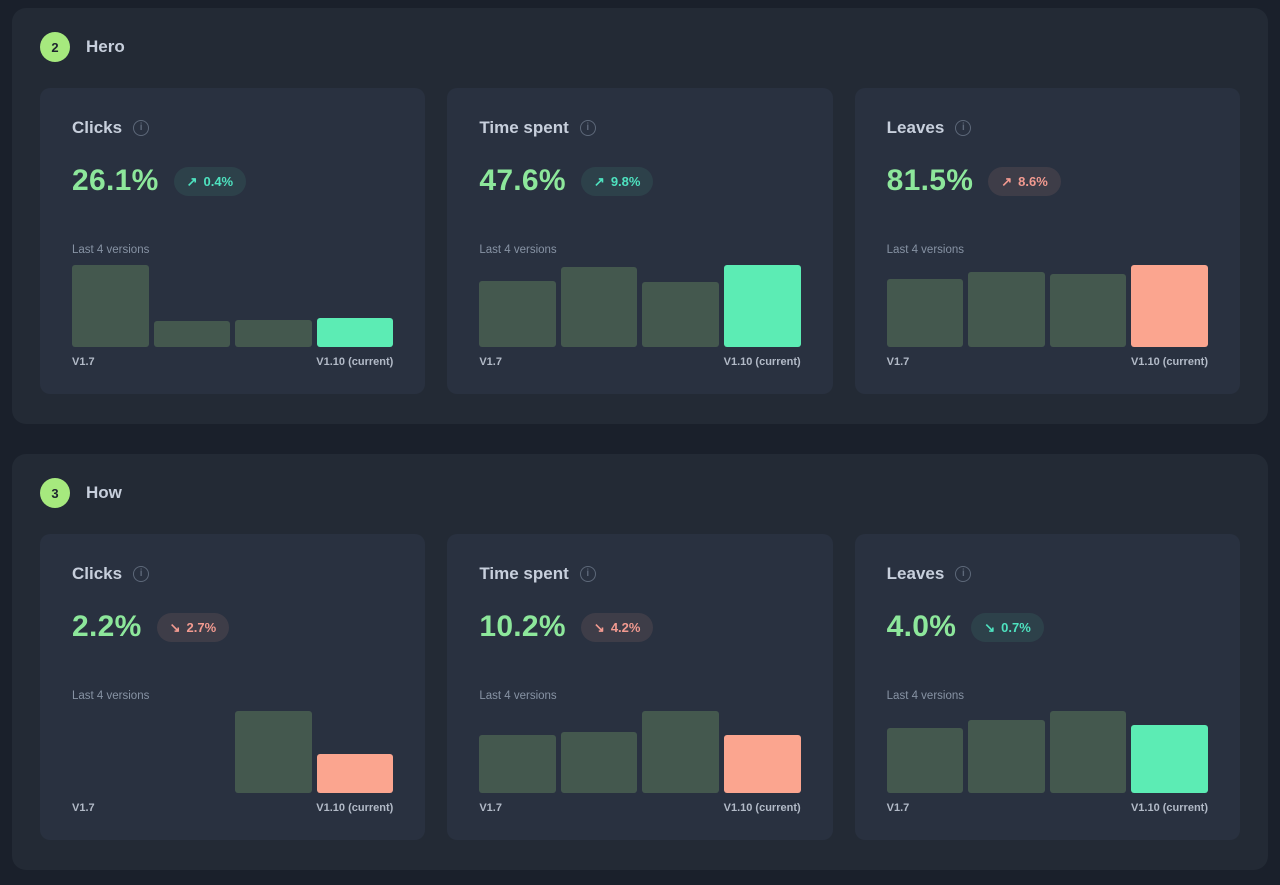  I want to click on delta-badge: ↗ 0.4%, so click(210, 181).